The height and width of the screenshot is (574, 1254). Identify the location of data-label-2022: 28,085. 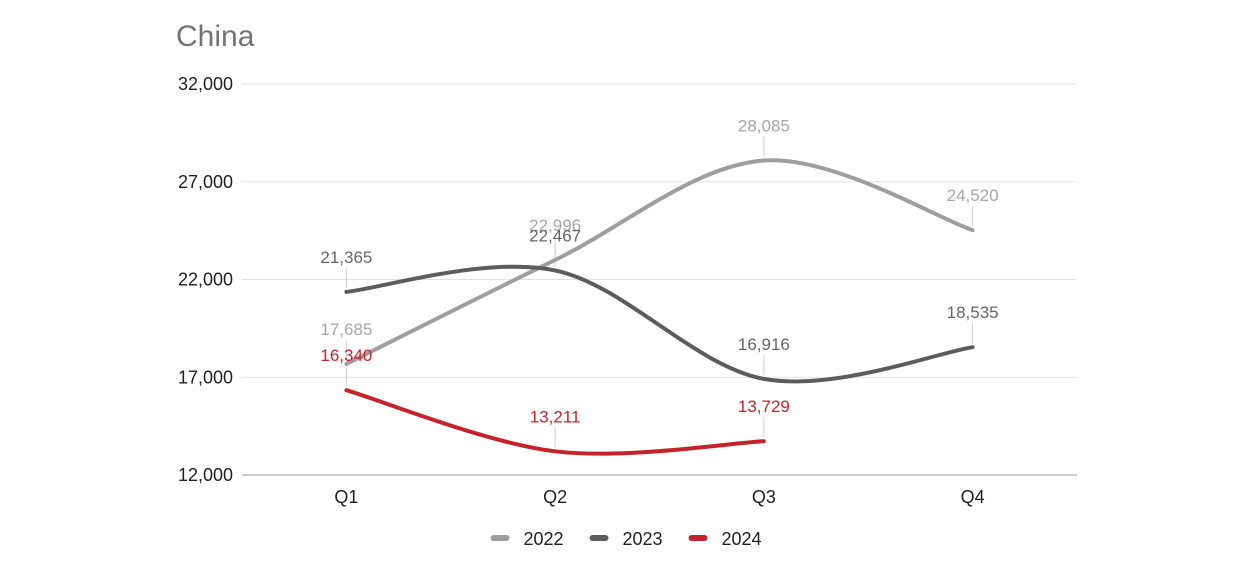
(764, 126).